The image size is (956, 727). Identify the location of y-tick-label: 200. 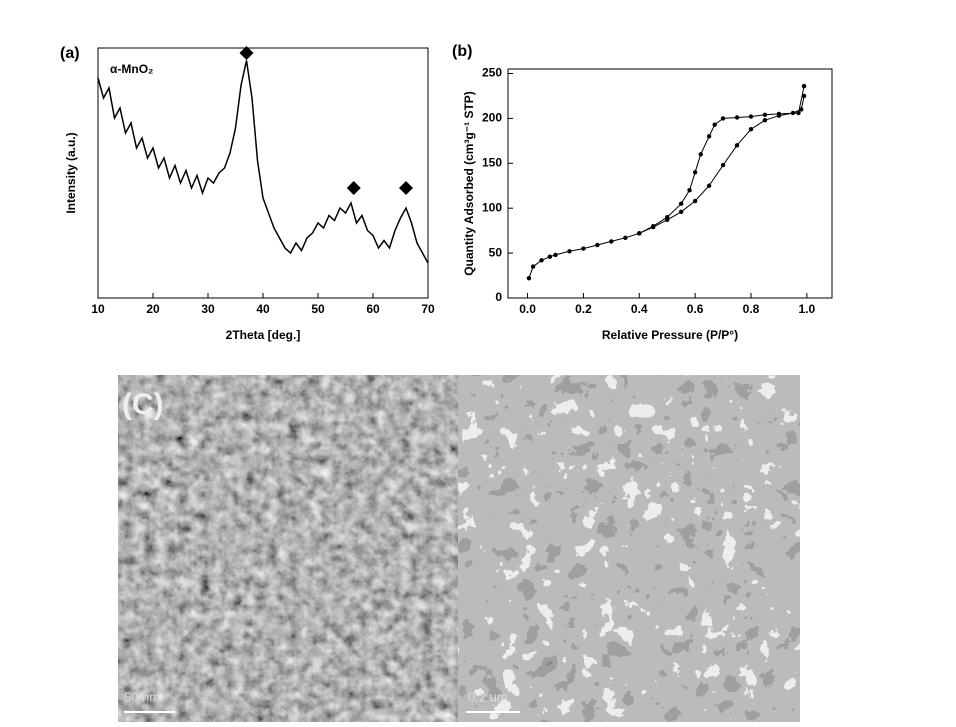
(492, 118).